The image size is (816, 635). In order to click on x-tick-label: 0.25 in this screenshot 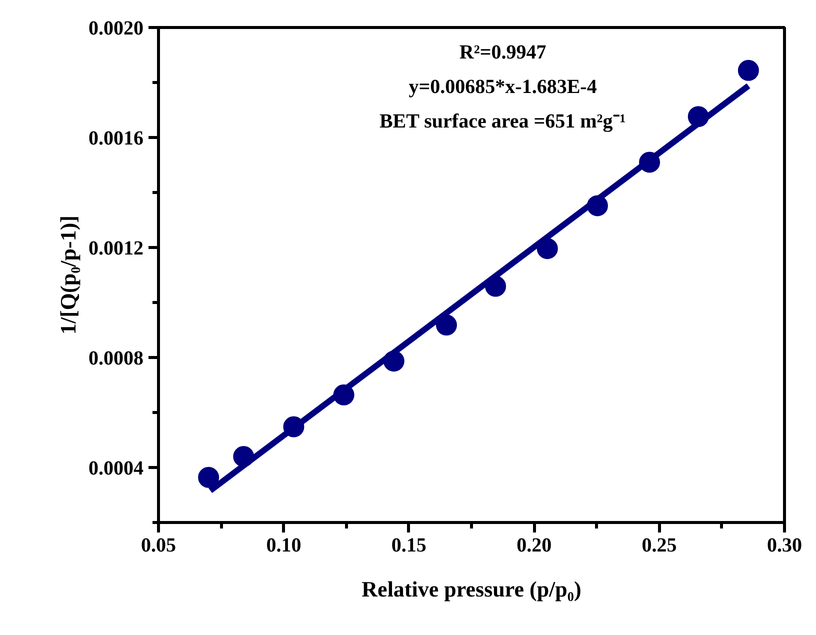, I will do `click(659, 545)`.